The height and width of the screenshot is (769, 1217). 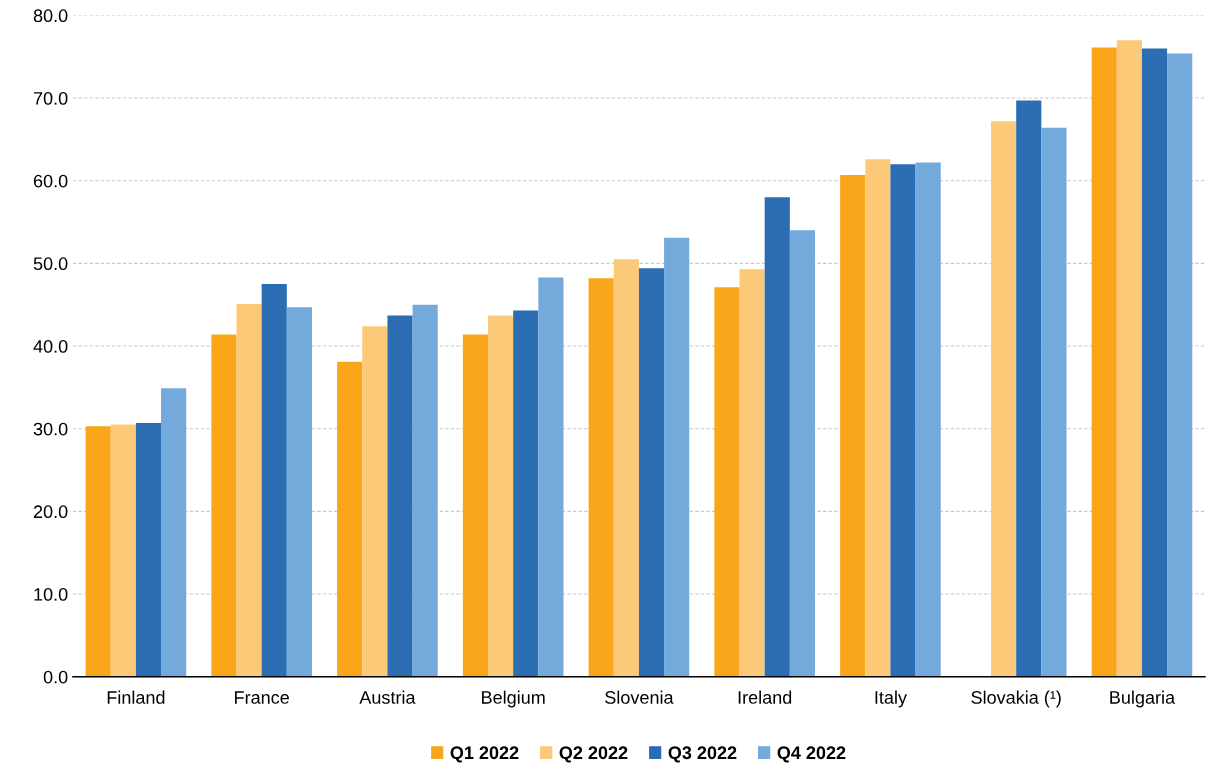 What do you see at coordinates (50, 346) in the screenshot?
I see `y-tick-label: 40.0` at bounding box center [50, 346].